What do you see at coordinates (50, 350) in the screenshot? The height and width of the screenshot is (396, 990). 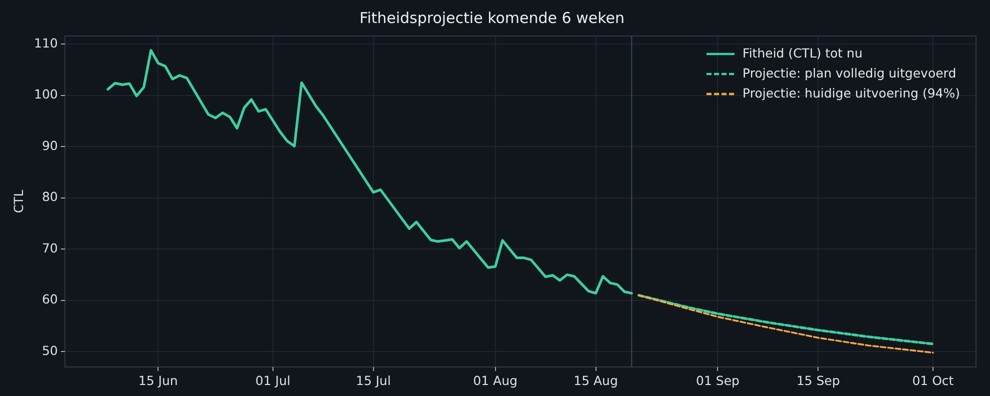 I see `y-tick-label: 50` at bounding box center [50, 350].